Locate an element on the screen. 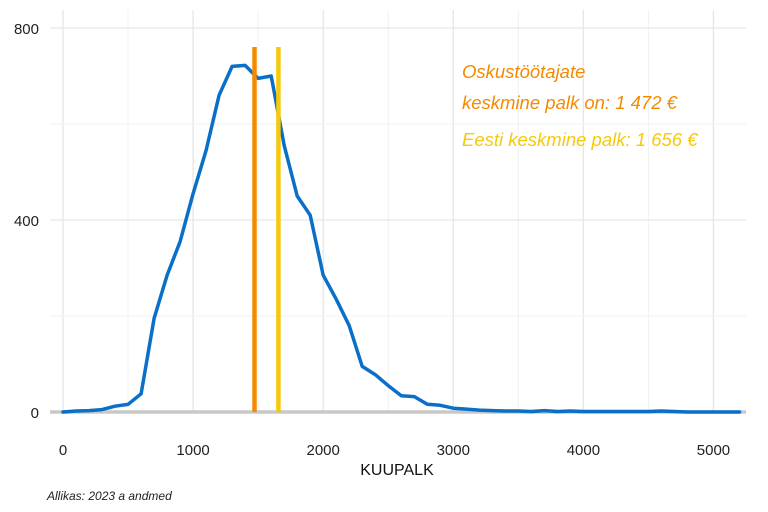  x-tick-label: 1000 is located at coordinates (192, 450).